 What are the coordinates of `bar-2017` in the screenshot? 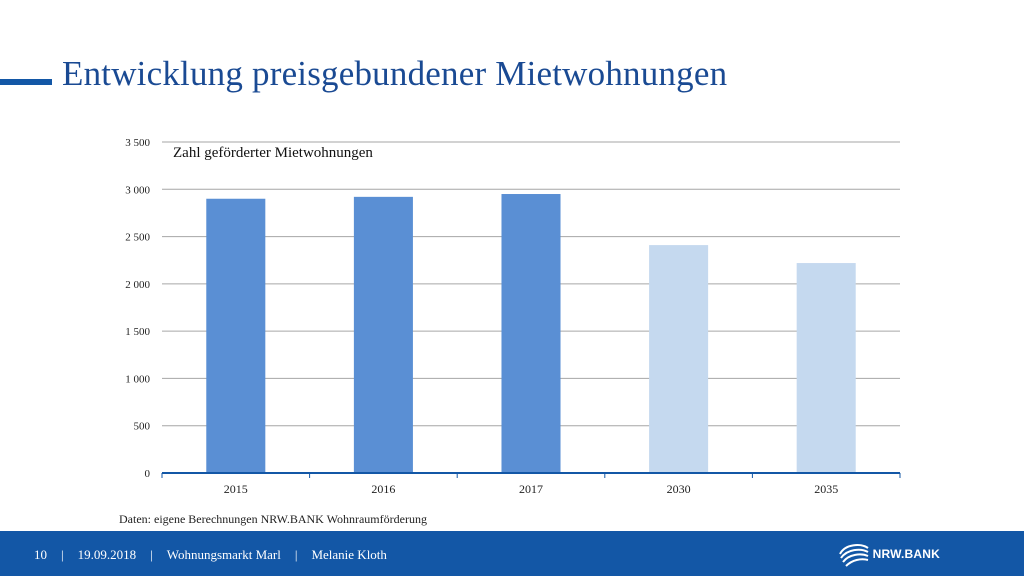 It's located at (531, 333).